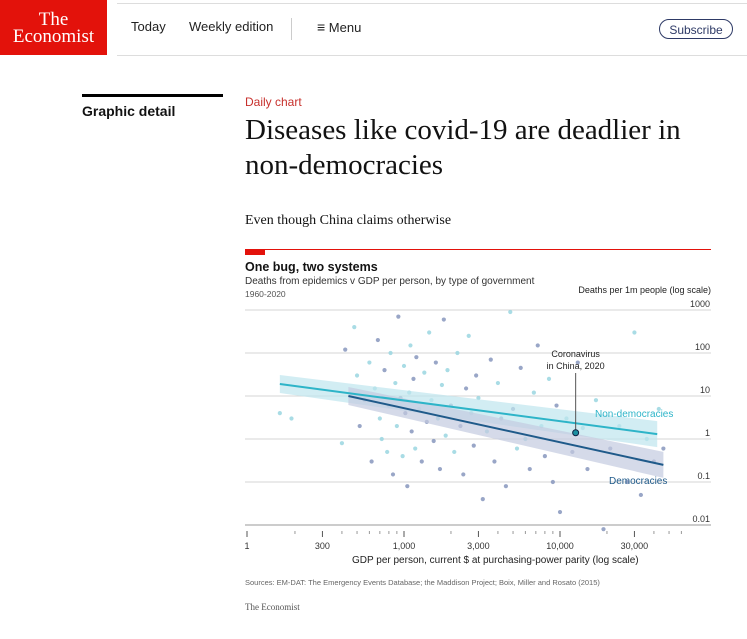 Image resolution: width=747 pixels, height=639 pixels. Describe the element at coordinates (404, 546) in the screenshot. I see `x-tick-label: 1,000` at that location.